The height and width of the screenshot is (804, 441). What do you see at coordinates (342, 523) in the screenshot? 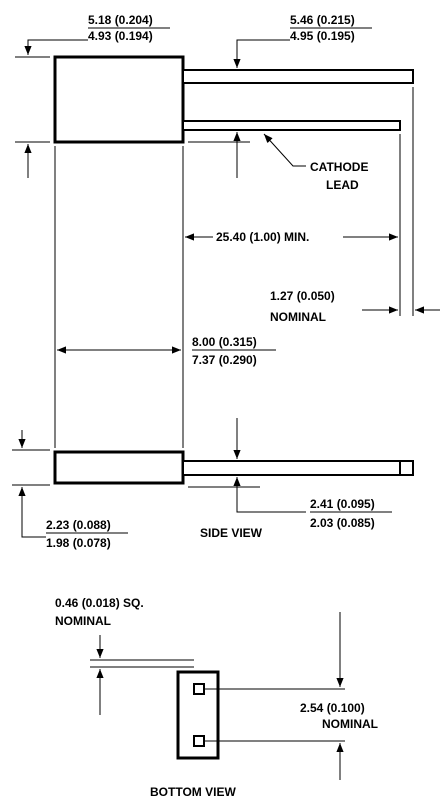
I see `dim-min: 2.03 (0.085)` at bounding box center [342, 523].